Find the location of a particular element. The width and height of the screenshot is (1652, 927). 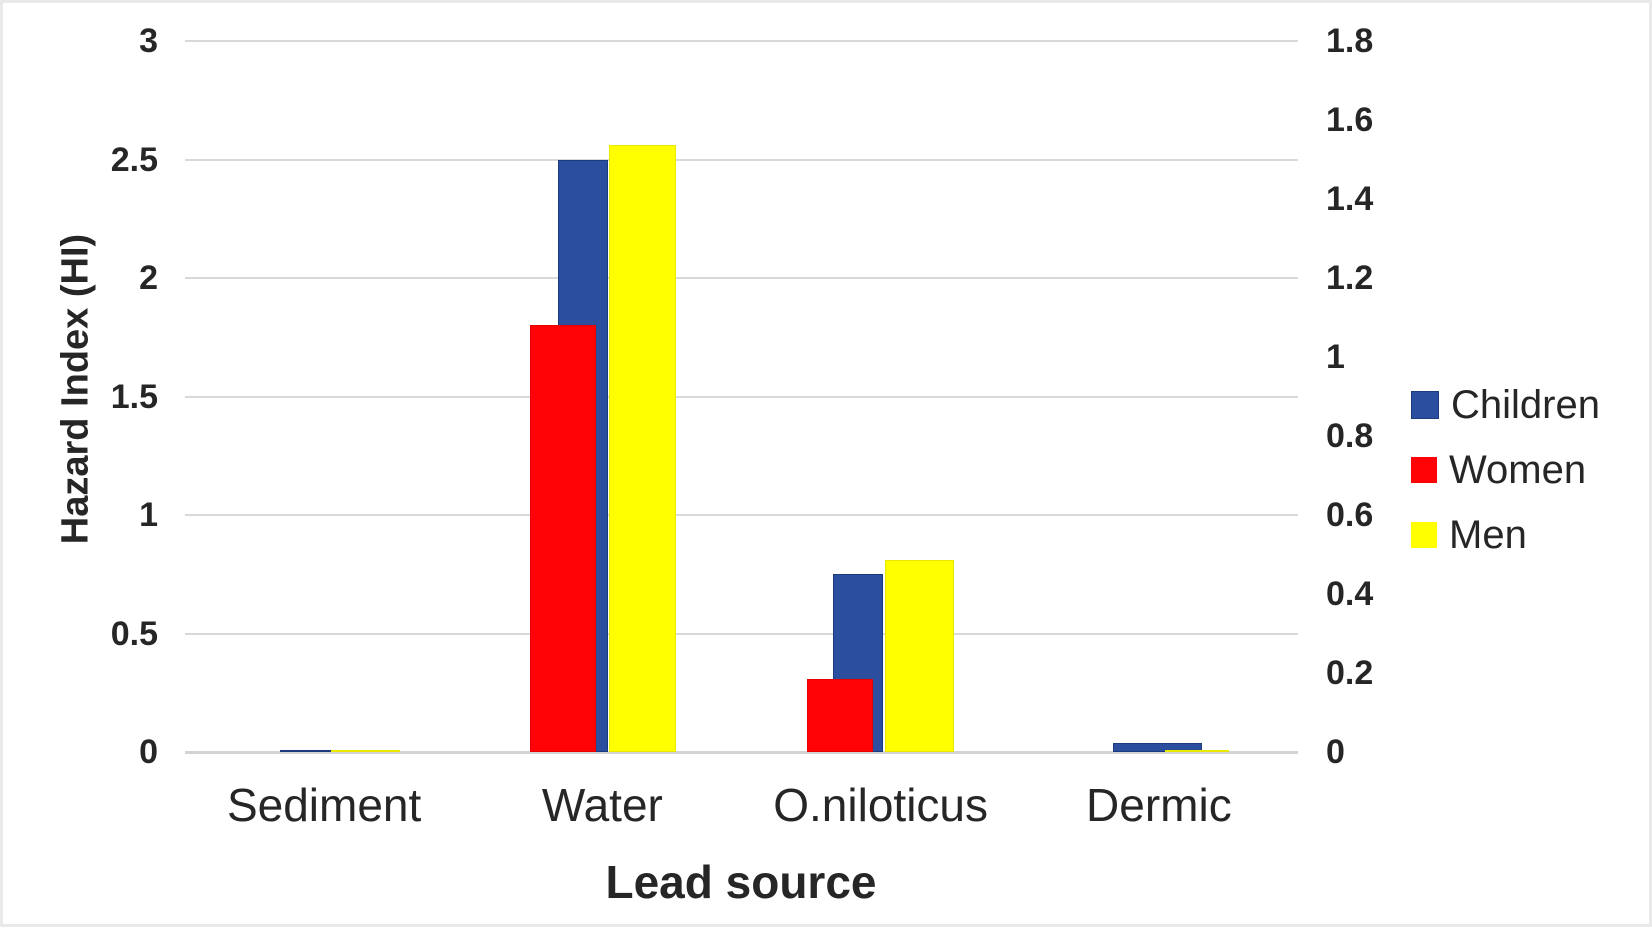

right-axis-tick-label: 0 is located at coordinates (1335, 752).